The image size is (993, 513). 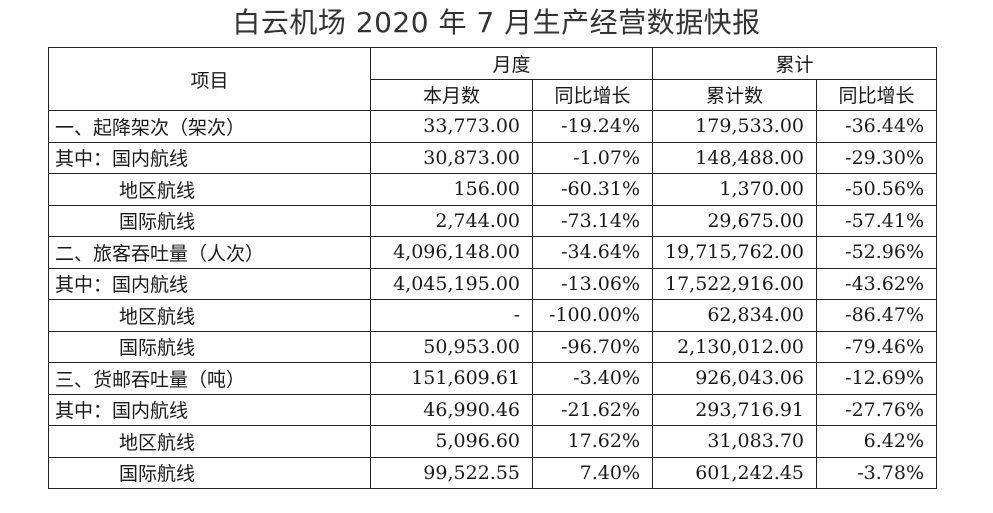 I want to click on row-cum-value: 148,488.00, so click(x=735, y=157).